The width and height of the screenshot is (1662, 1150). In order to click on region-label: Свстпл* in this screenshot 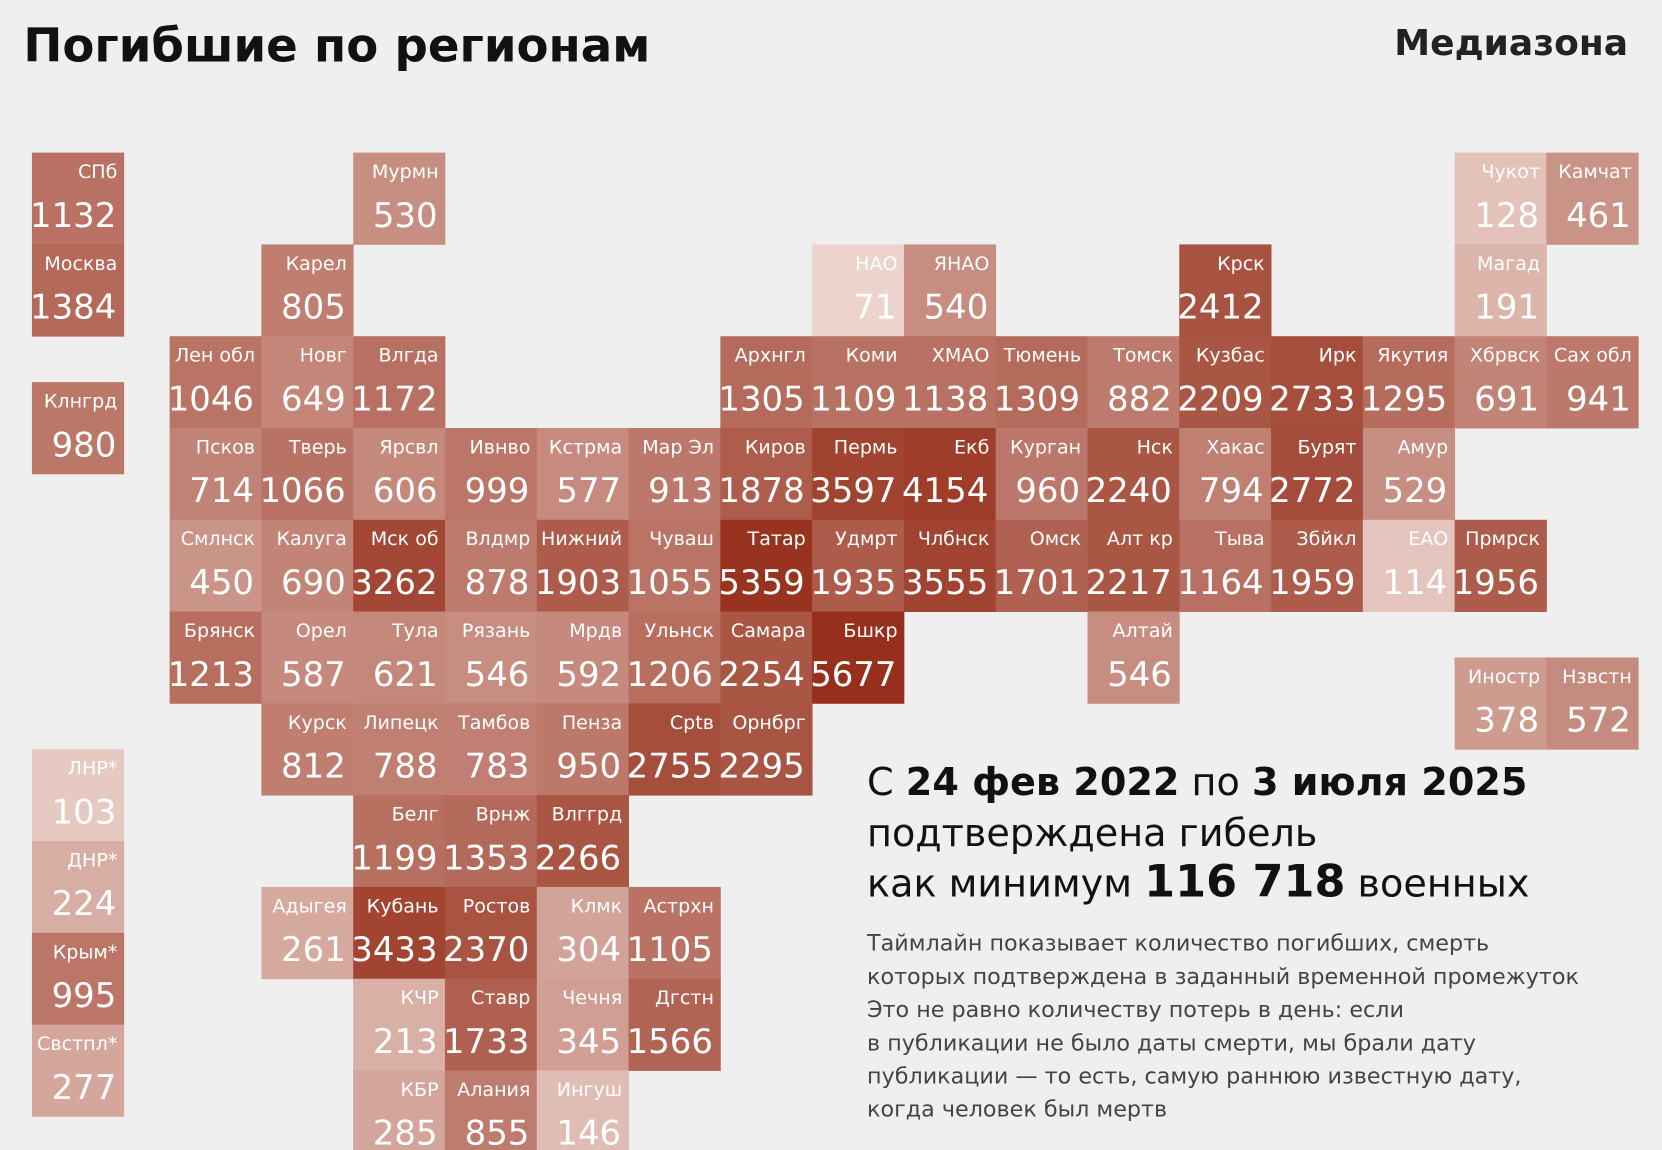, I will do `click(77, 1044)`.